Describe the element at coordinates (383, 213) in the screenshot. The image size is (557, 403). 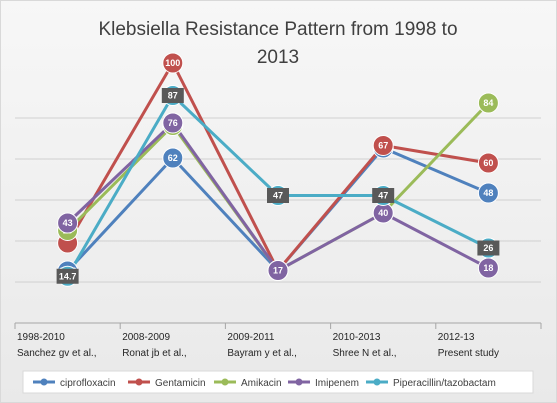
I see `data-label: 40` at that location.